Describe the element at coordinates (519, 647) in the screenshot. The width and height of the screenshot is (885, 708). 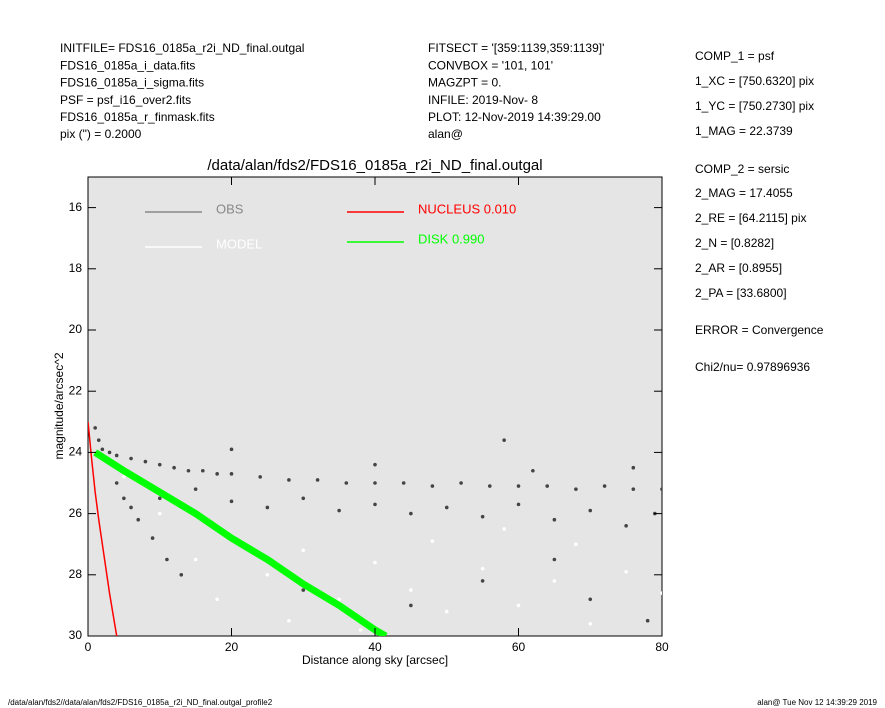
I see `x-tick-label: 60` at that location.